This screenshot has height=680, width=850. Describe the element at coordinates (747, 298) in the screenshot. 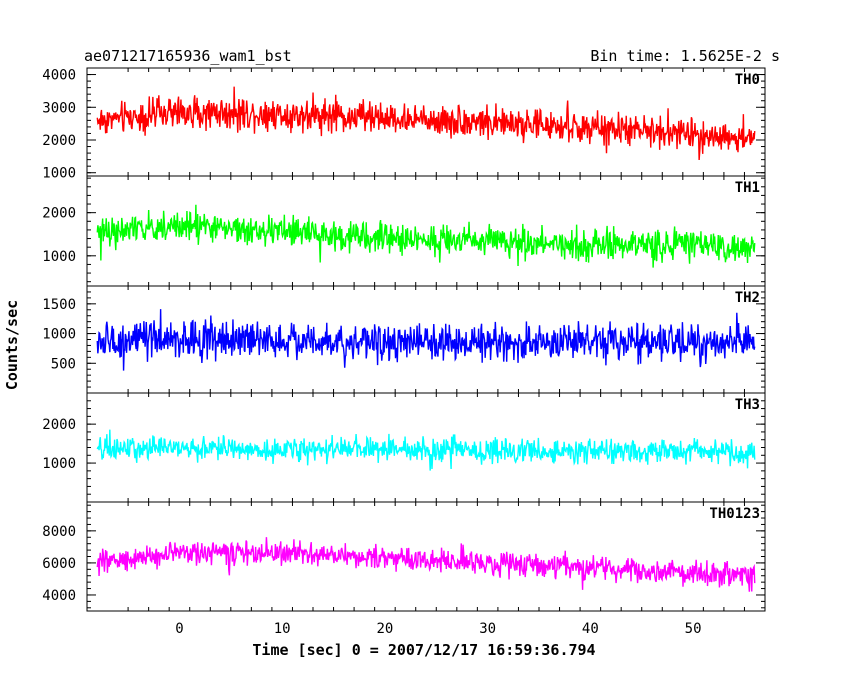

I see `panel-label-th2: TH2` at that location.